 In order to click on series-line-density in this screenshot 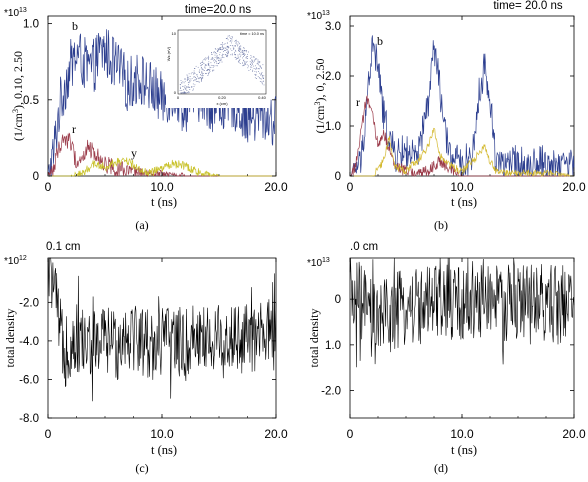, I will do `click(462, 312)`.